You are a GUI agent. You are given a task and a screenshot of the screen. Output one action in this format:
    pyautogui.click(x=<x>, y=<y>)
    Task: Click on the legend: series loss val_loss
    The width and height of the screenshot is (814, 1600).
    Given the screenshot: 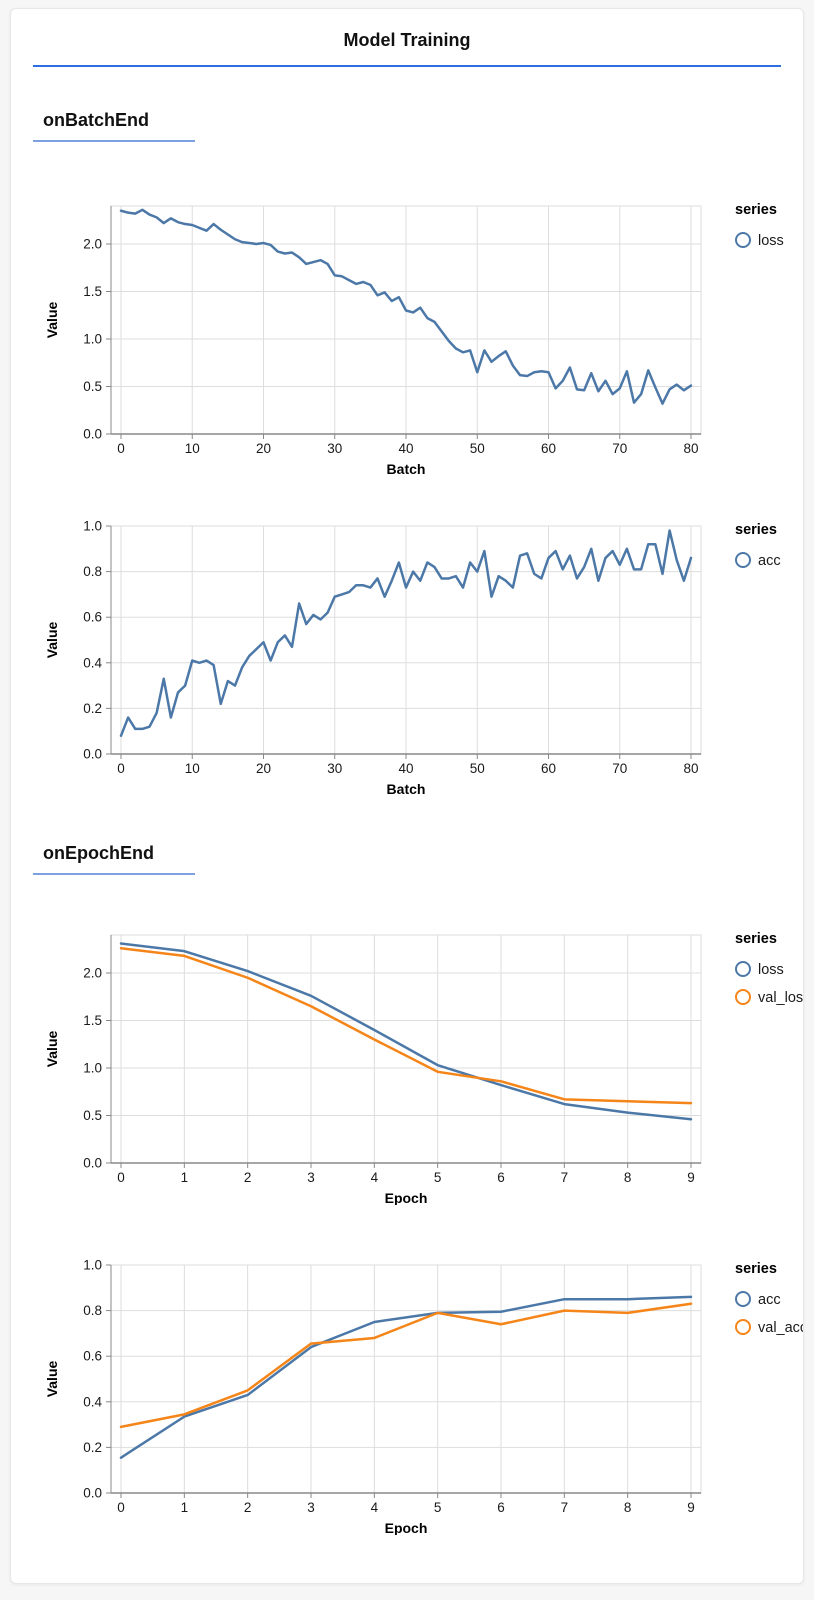 What is the action you would take?
    pyautogui.click(x=769, y=968)
    